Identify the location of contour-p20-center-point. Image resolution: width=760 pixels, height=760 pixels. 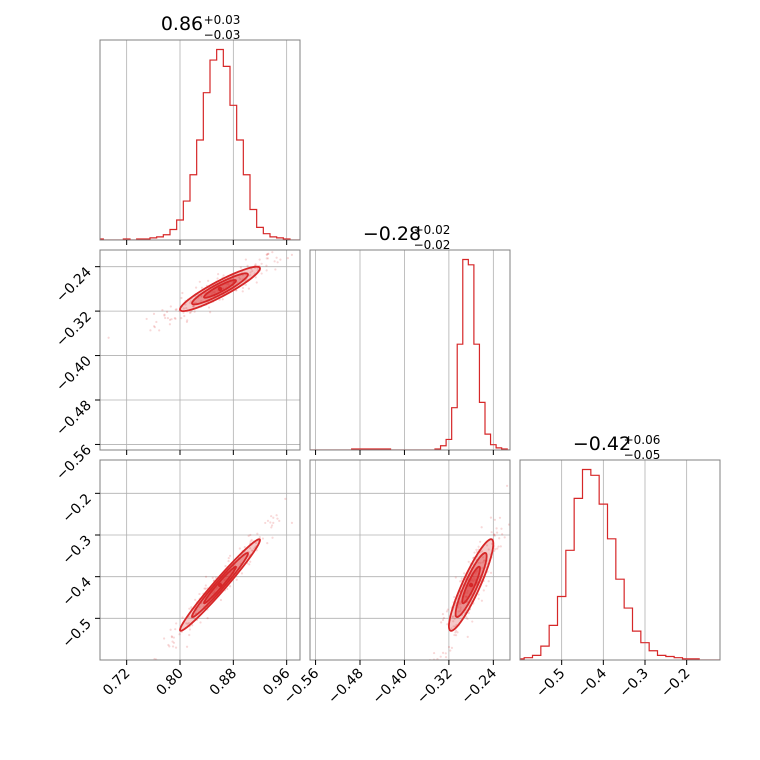
(220, 585).